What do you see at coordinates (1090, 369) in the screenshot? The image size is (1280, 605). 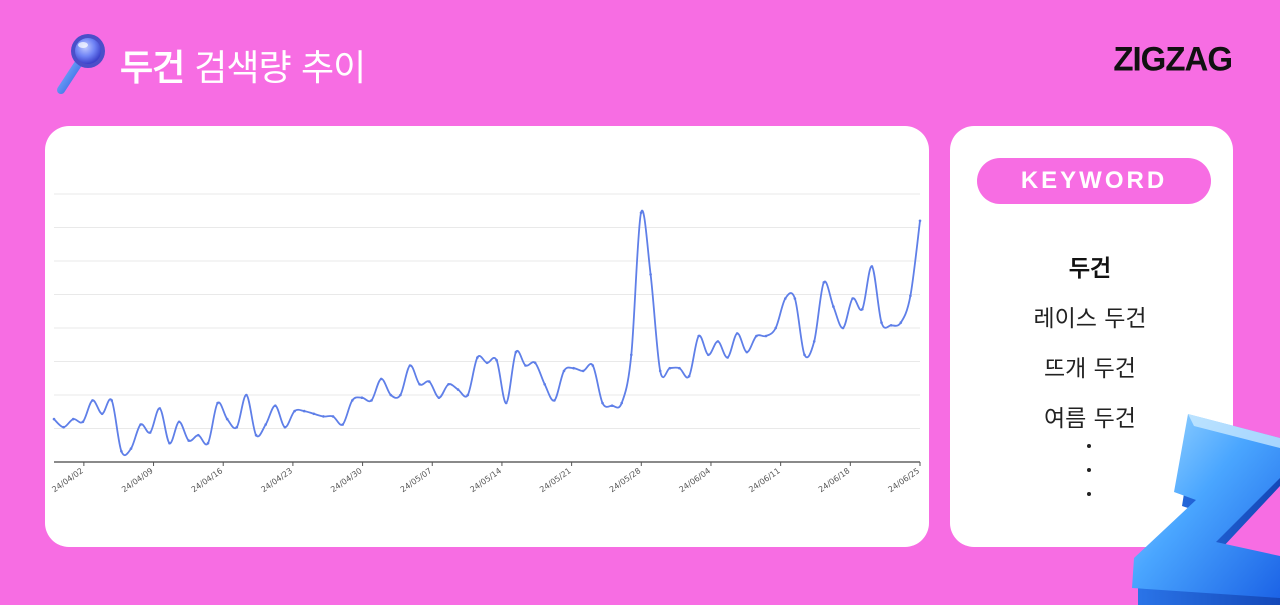 I see `keyword-item: 뜨개 두건` at bounding box center [1090, 369].